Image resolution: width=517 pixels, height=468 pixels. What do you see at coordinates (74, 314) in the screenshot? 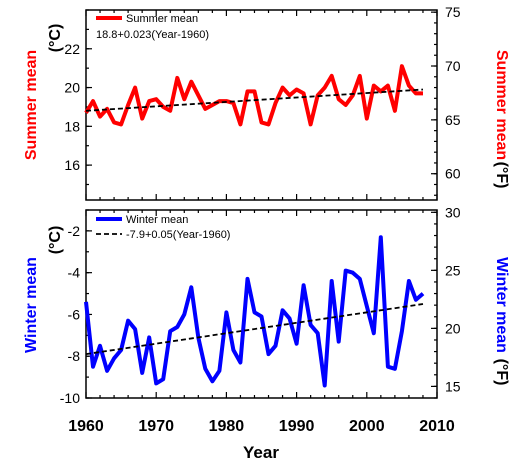
I see `winter-ytick-left-label: -6` at bounding box center [74, 314].